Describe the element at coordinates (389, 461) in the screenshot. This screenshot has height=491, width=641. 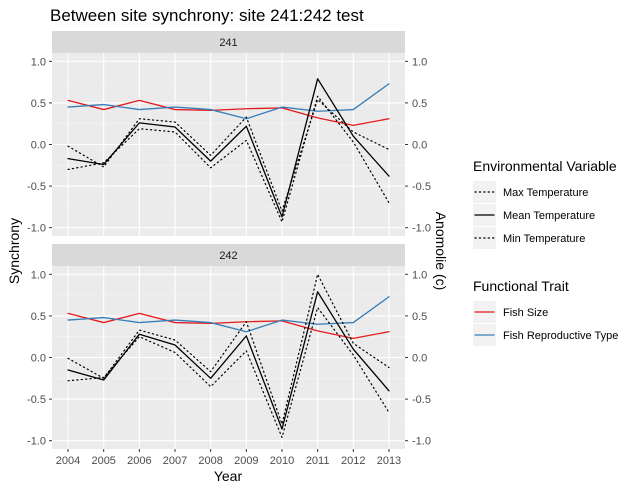
I see `x-tick-label: 2013` at that location.